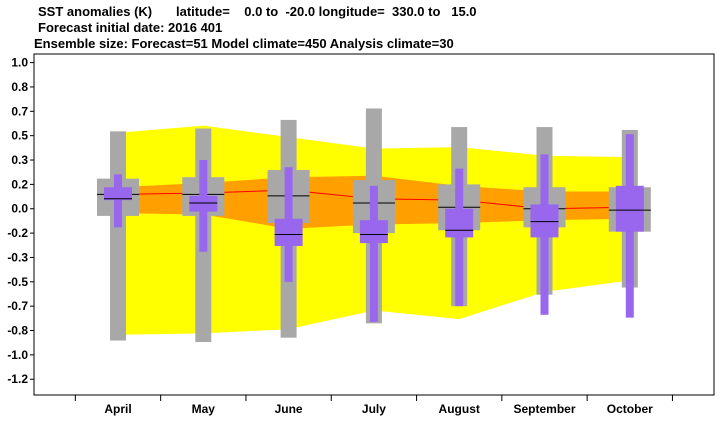  What do you see at coordinates (544, 409) in the screenshot?
I see `x-tick-label: September` at bounding box center [544, 409].